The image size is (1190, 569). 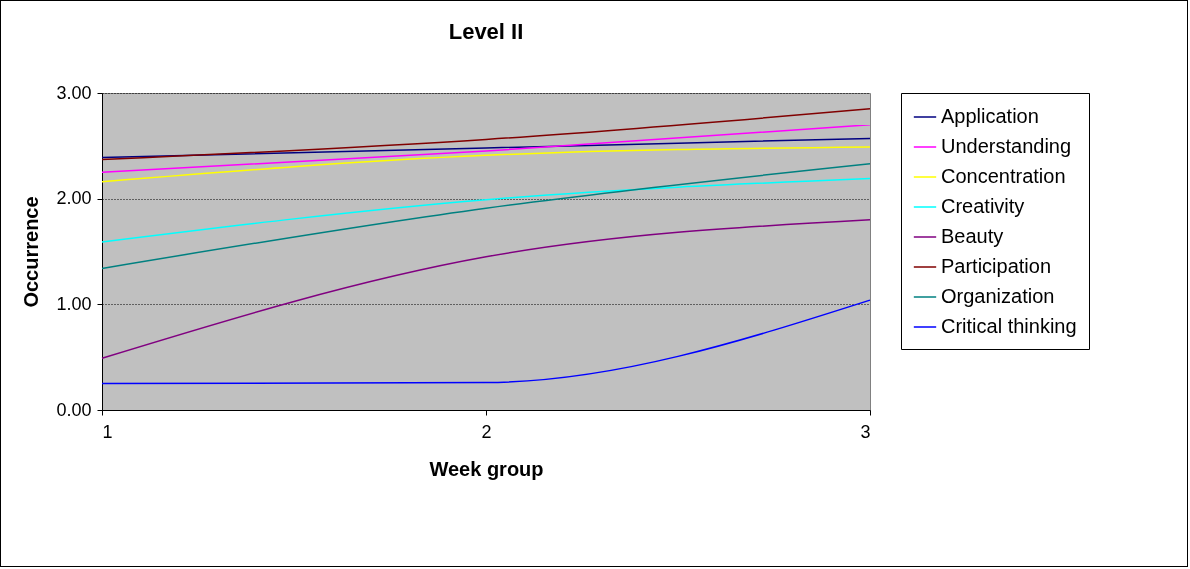 I want to click on legend-label: Creativity, so click(x=983, y=206).